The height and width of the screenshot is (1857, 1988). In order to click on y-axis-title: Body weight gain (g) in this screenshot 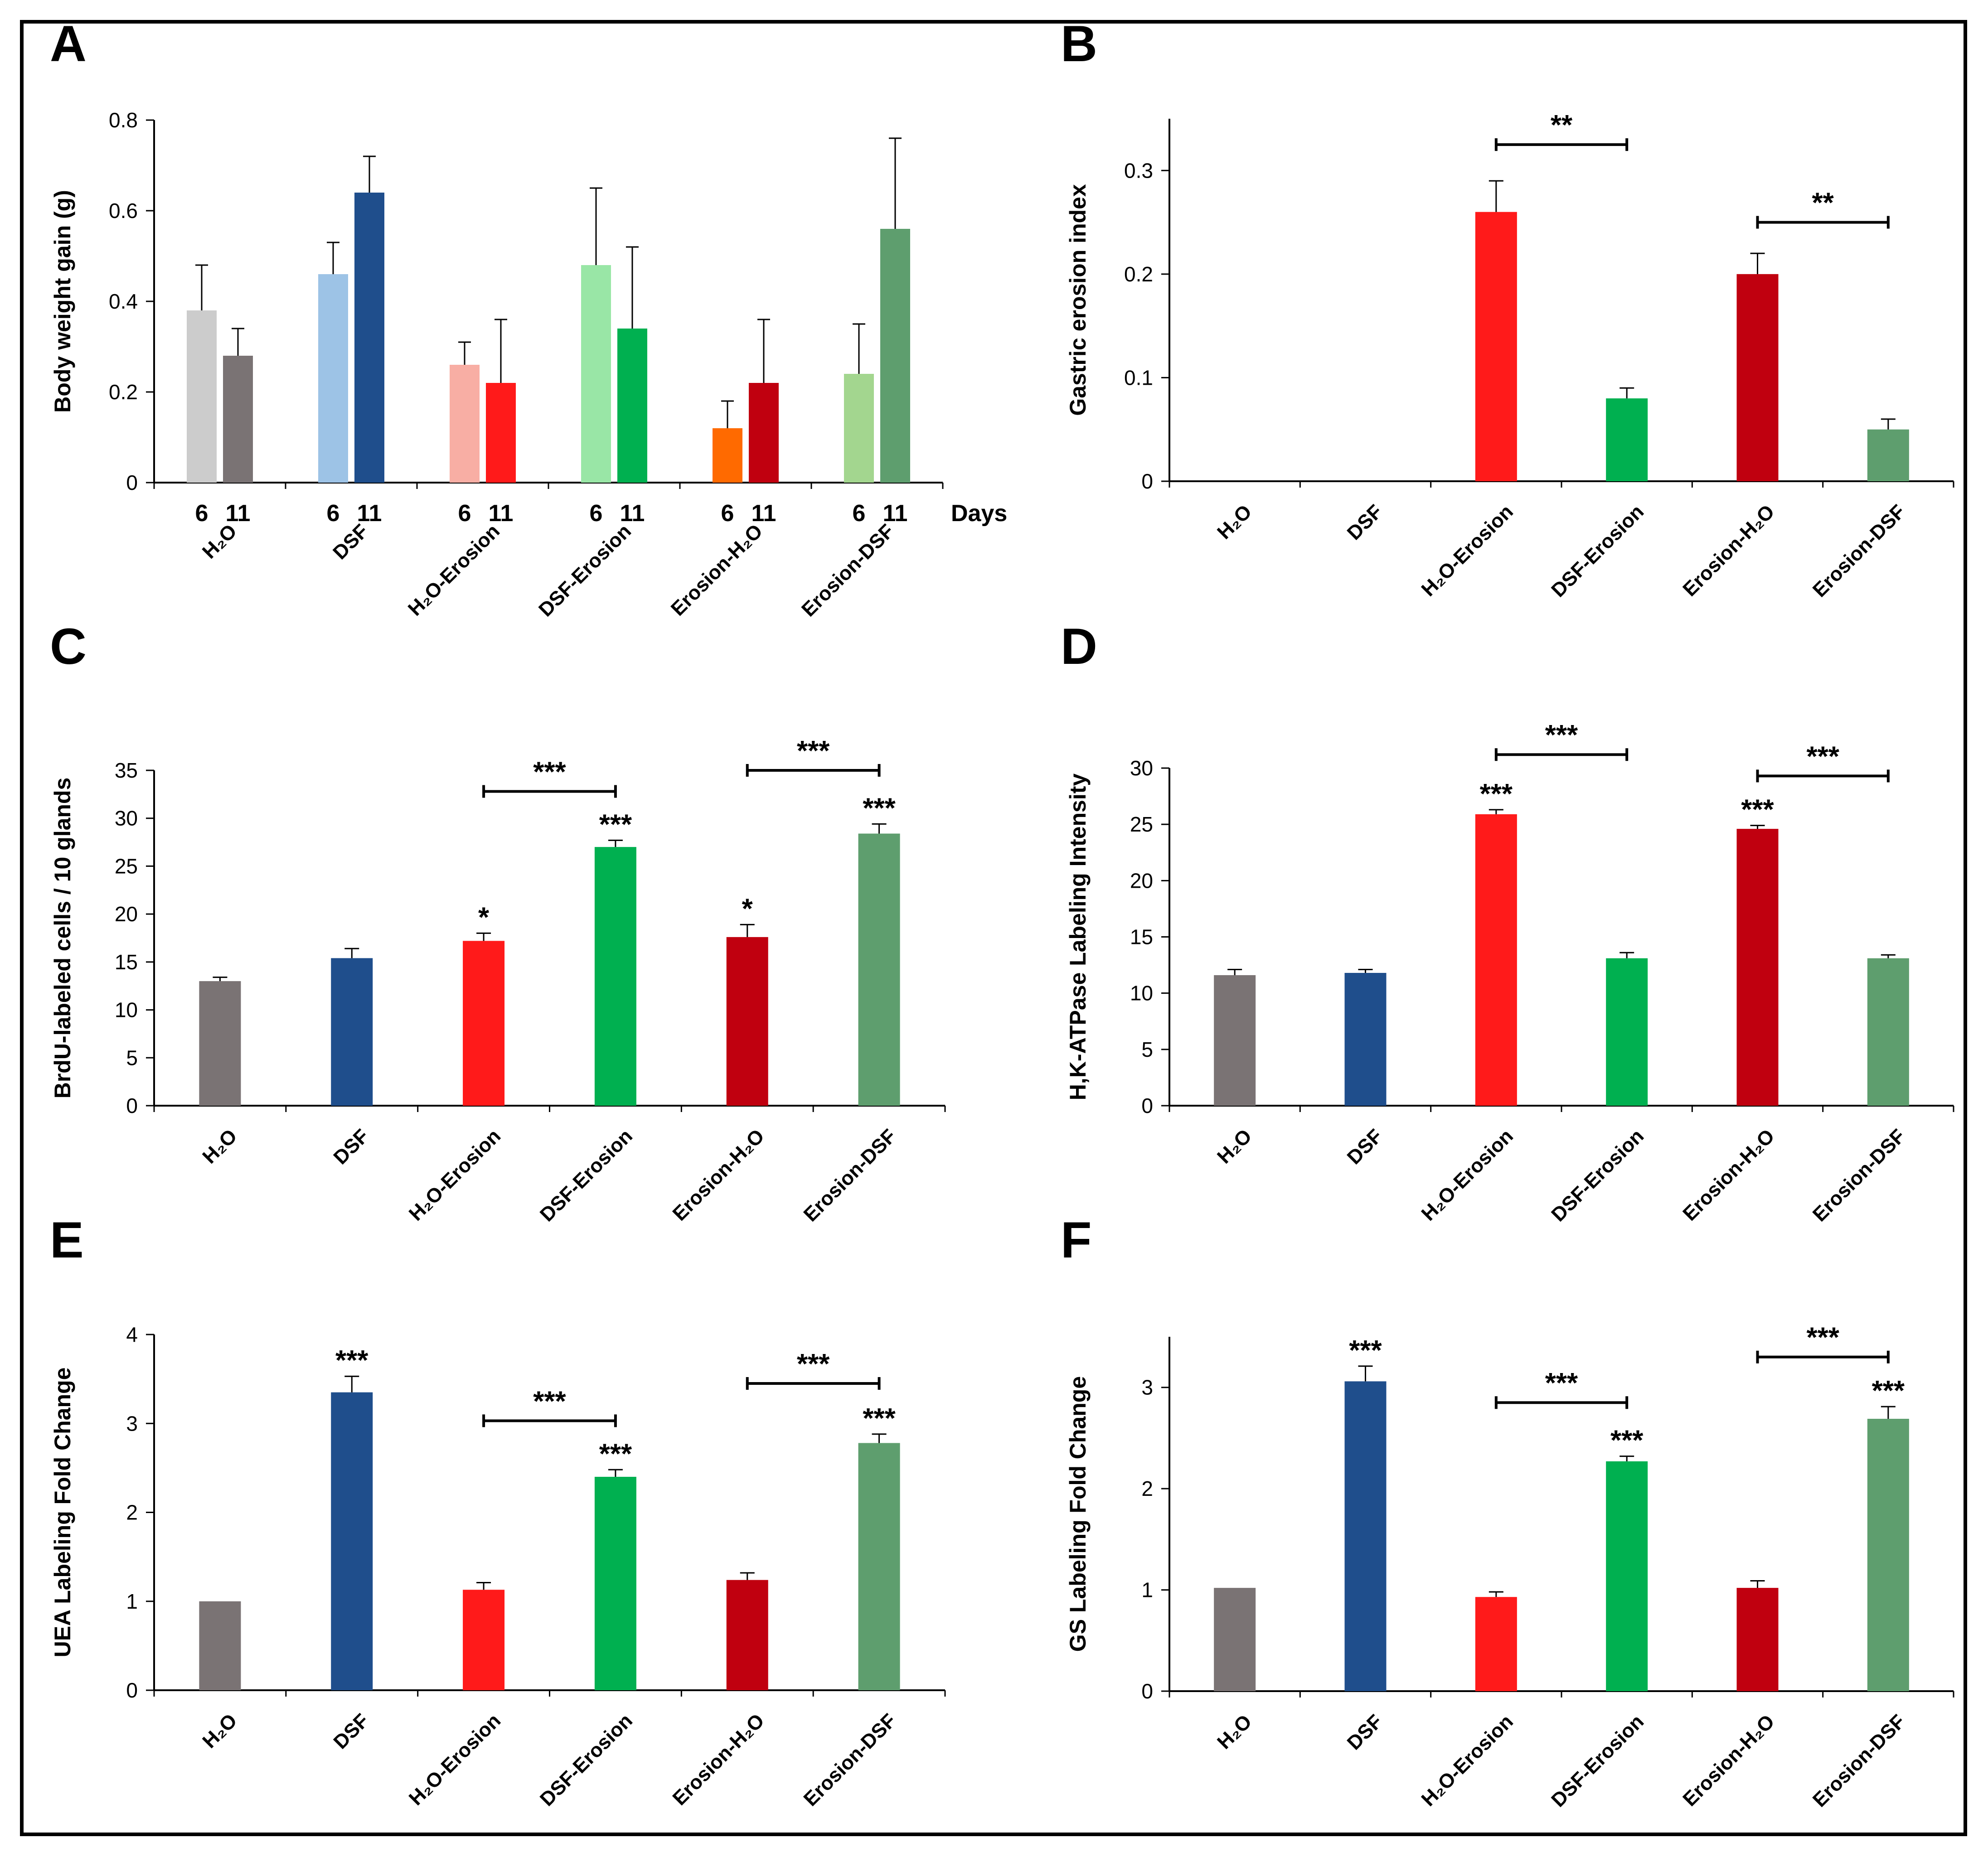, I will do `click(63, 301)`.